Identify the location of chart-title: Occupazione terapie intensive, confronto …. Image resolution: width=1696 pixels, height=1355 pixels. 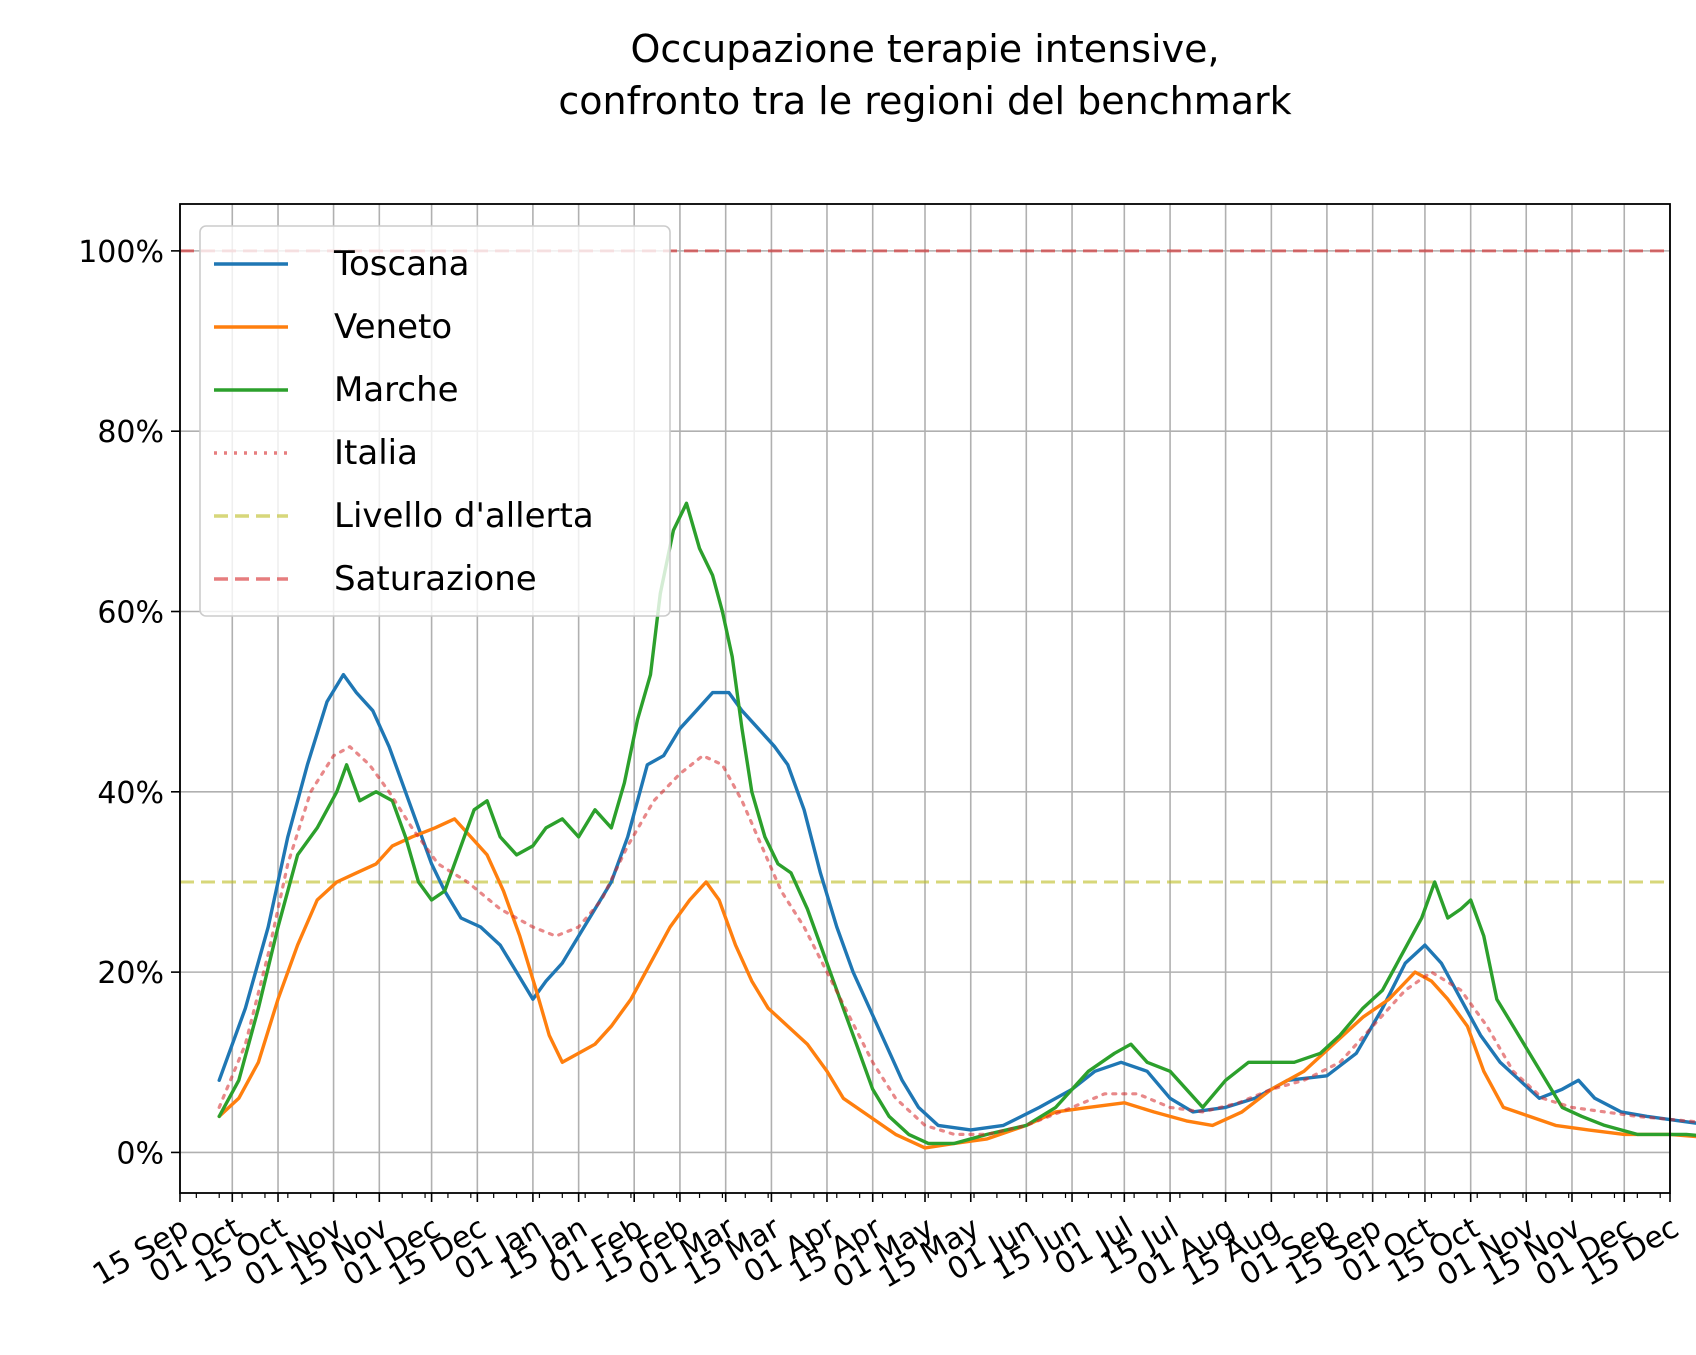
(924, 75).